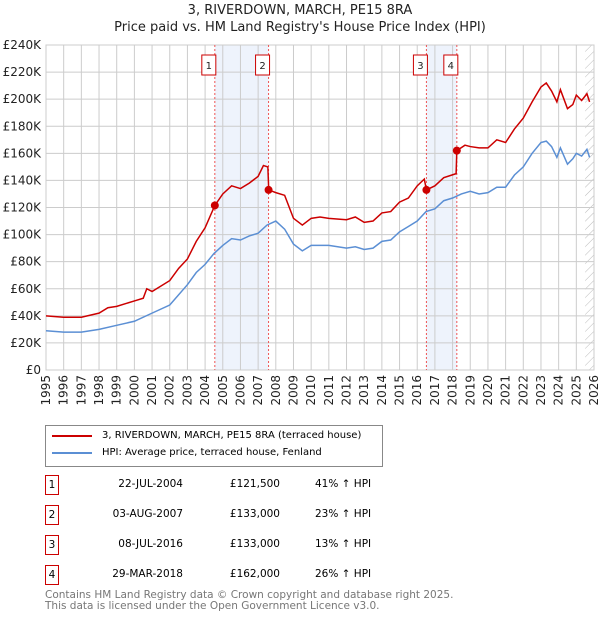  What do you see at coordinates (488, 390) in the screenshot?
I see `x-tick-label: 2020` at bounding box center [488, 390].